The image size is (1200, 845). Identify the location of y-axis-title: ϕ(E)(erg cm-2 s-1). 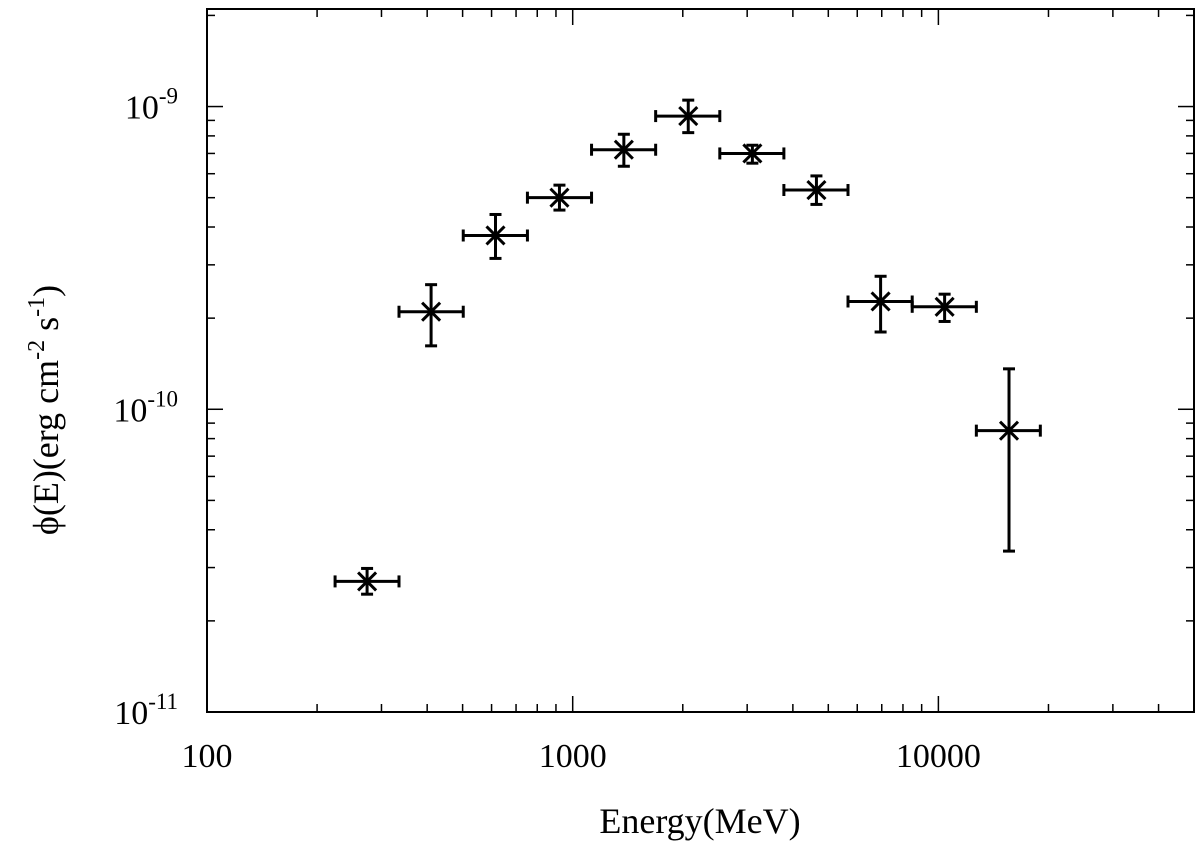
(45, 410).